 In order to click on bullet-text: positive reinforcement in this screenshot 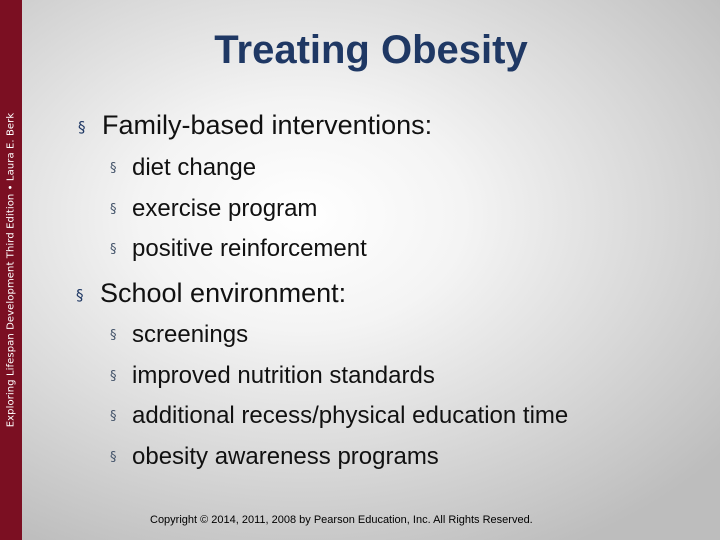, I will do `click(249, 248)`.